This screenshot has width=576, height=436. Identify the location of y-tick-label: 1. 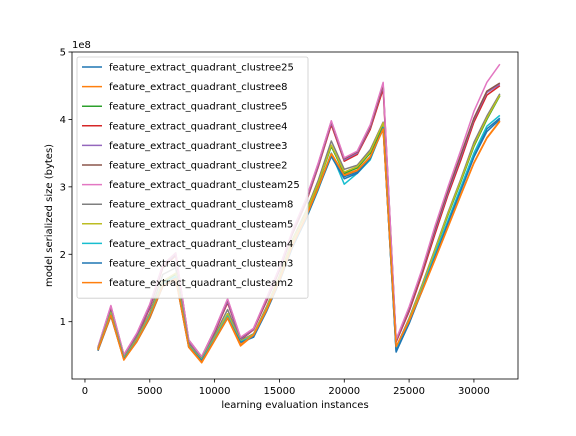
(63, 322).